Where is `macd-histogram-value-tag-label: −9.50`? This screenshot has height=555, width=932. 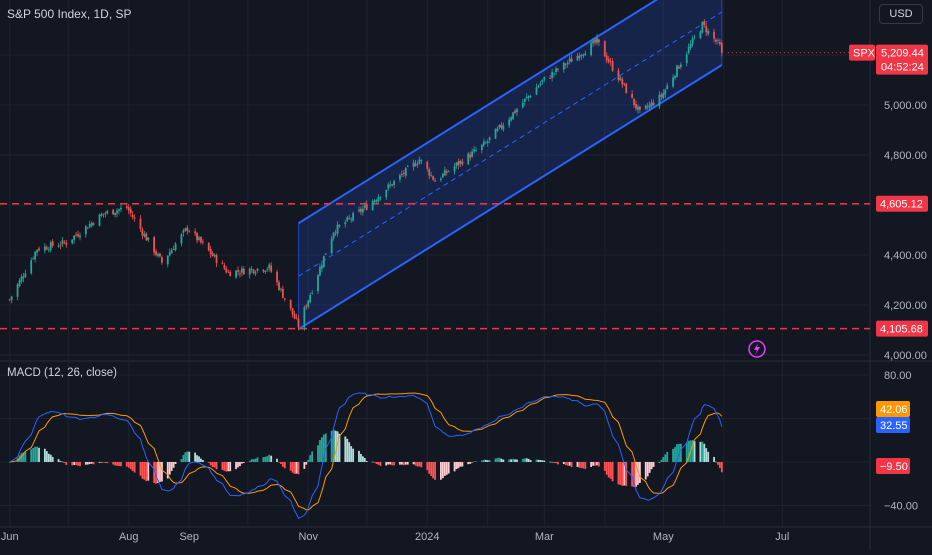
macd-histogram-value-tag-label: −9.50 is located at coordinates (894, 467).